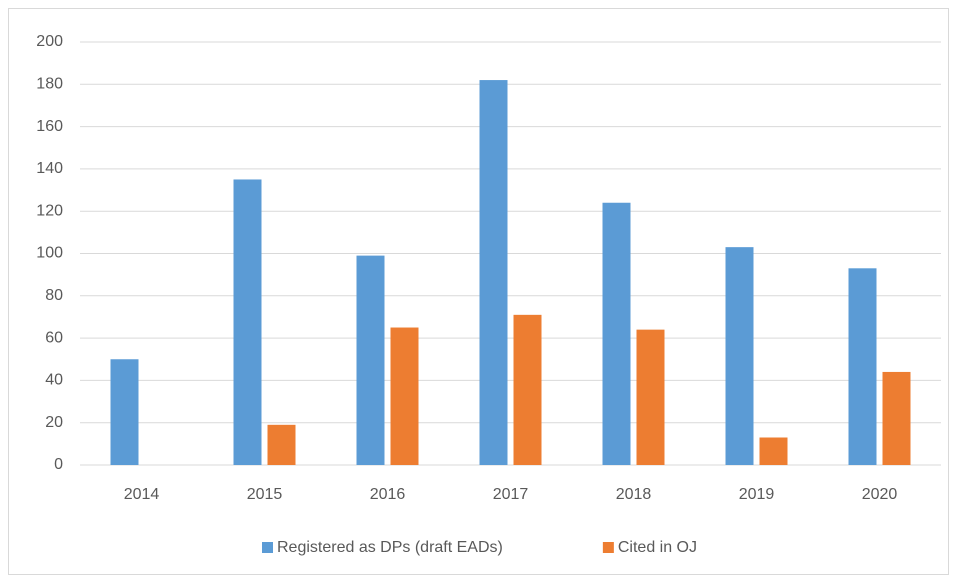  What do you see at coordinates (49, 126) in the screenshot?
I see `y-tick-label: 160` at bounding box center [49, 126].